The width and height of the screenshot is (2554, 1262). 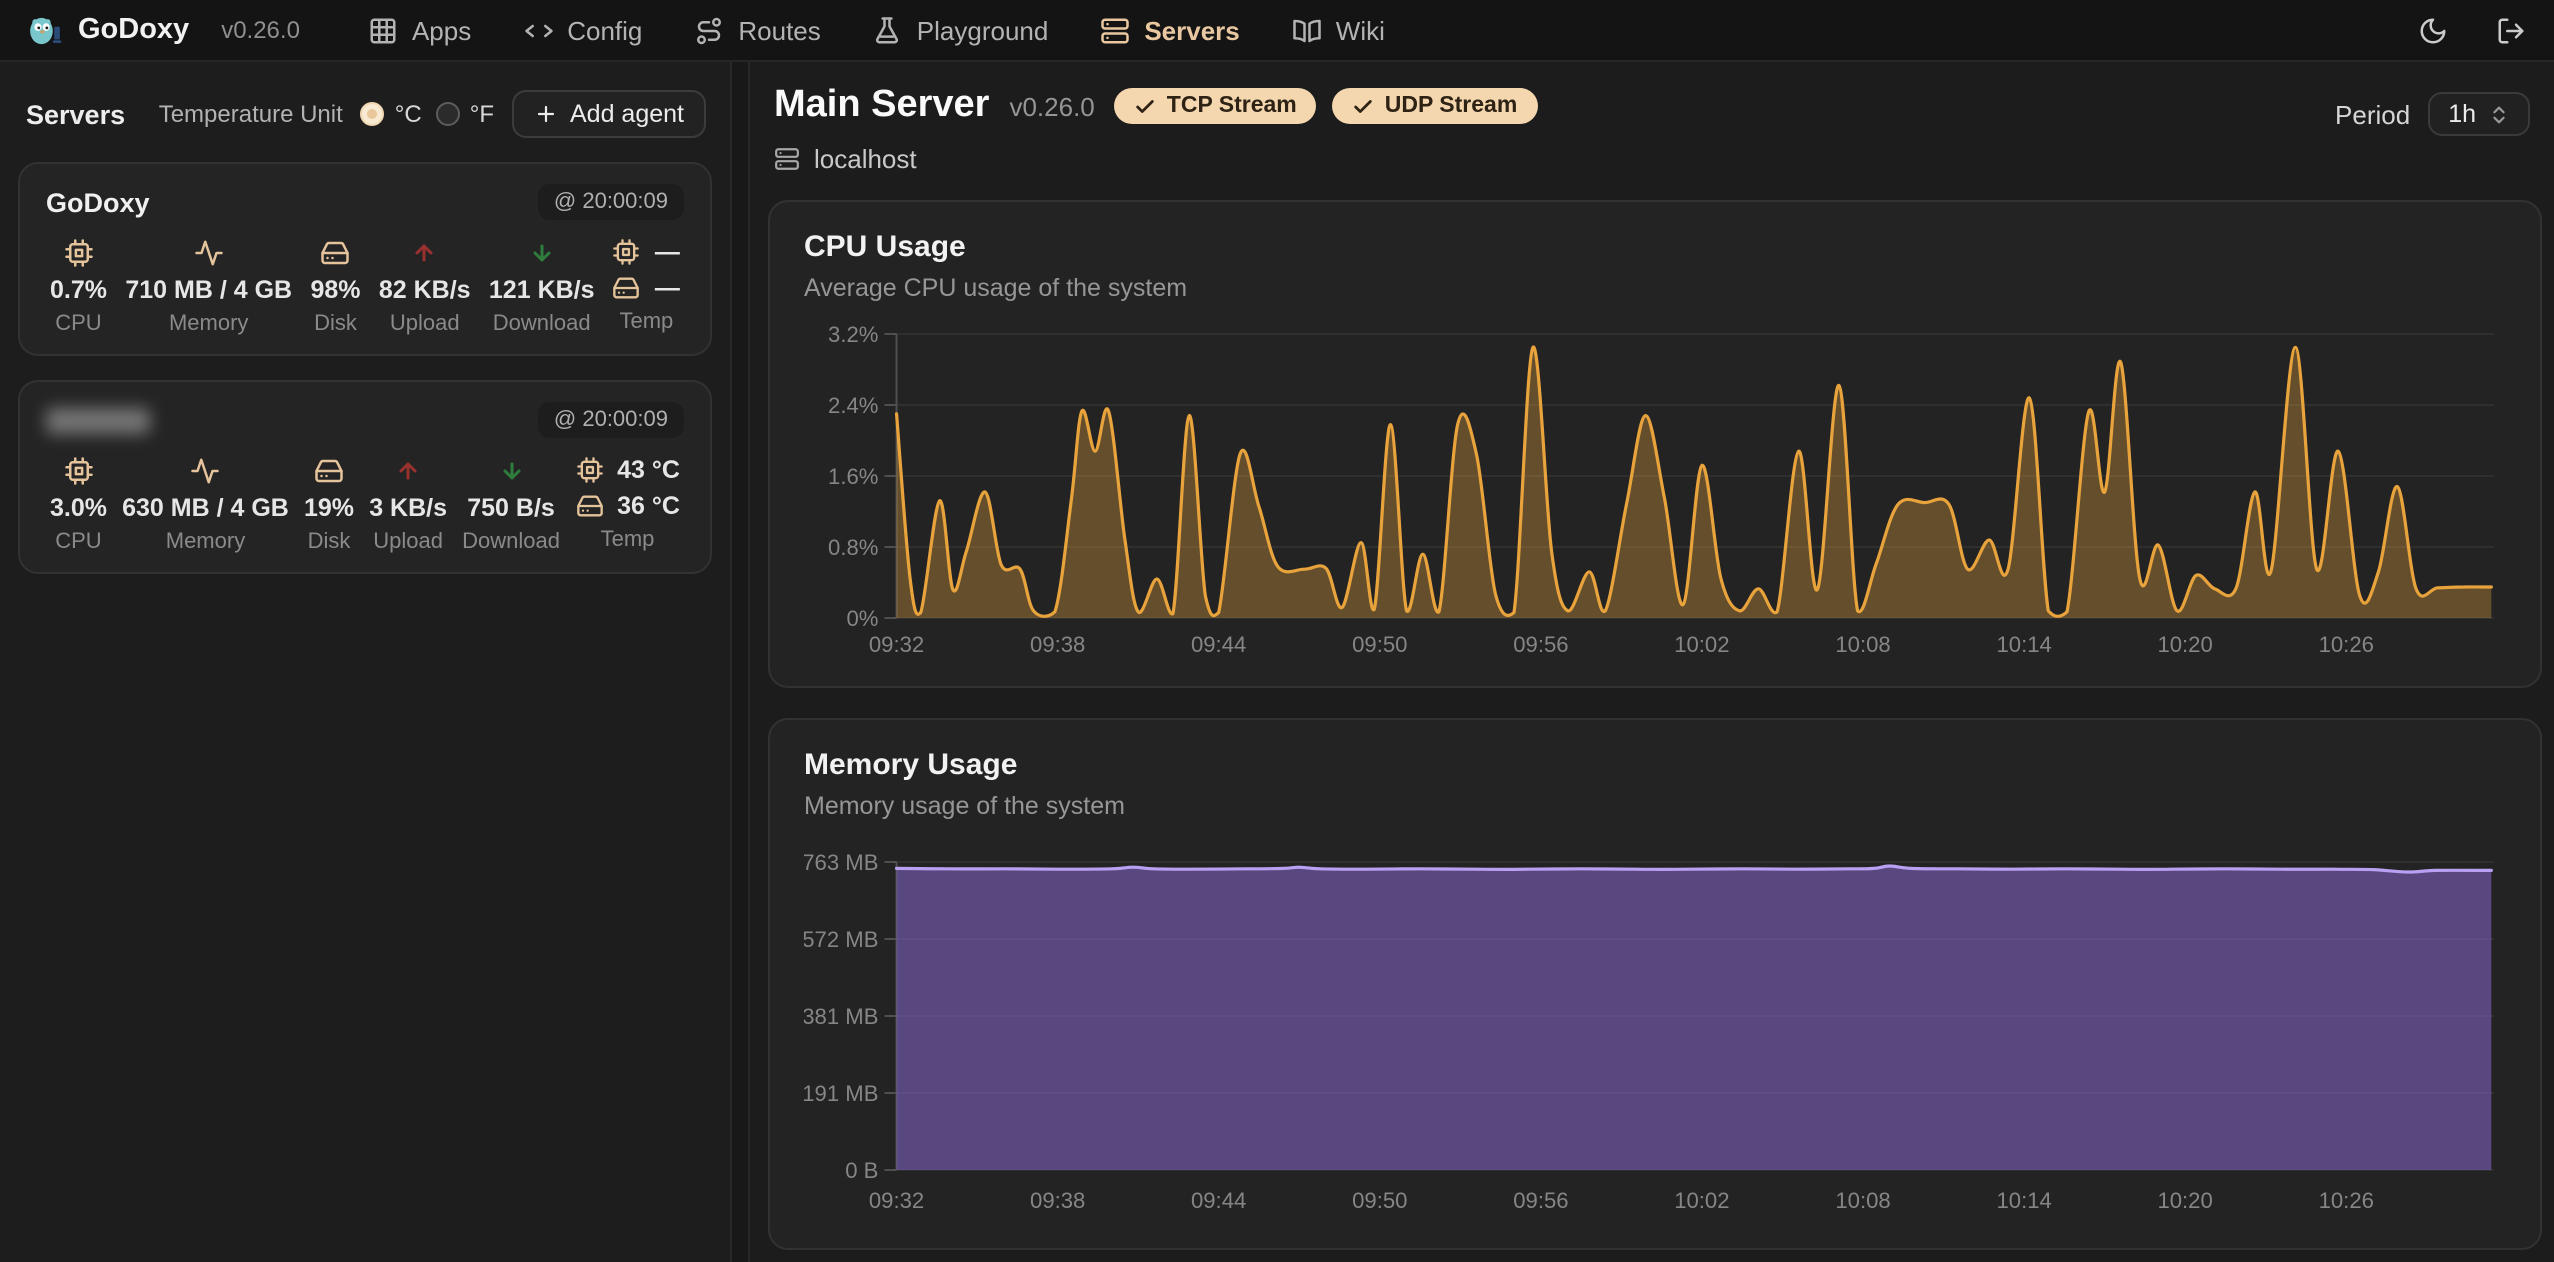 What do you see at coordinates (757, 30) in the screenshot?
I see `nav-item-routes: Routes` at bounding box center [757, 30].